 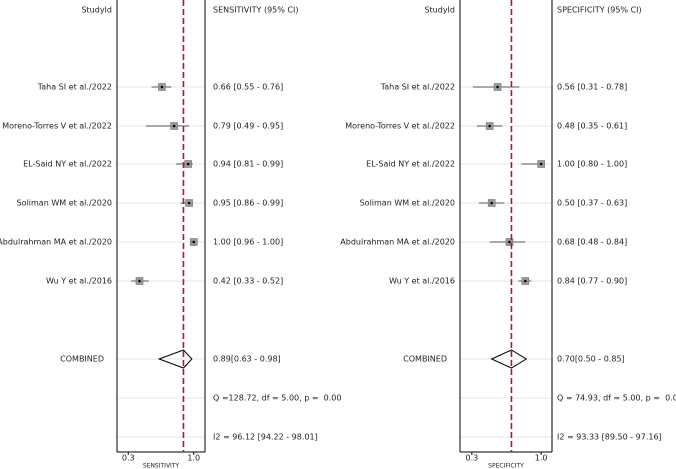 I want to click on combined-estimate: 0.70[0.50 - 0.85], so click(x=591, y=359).